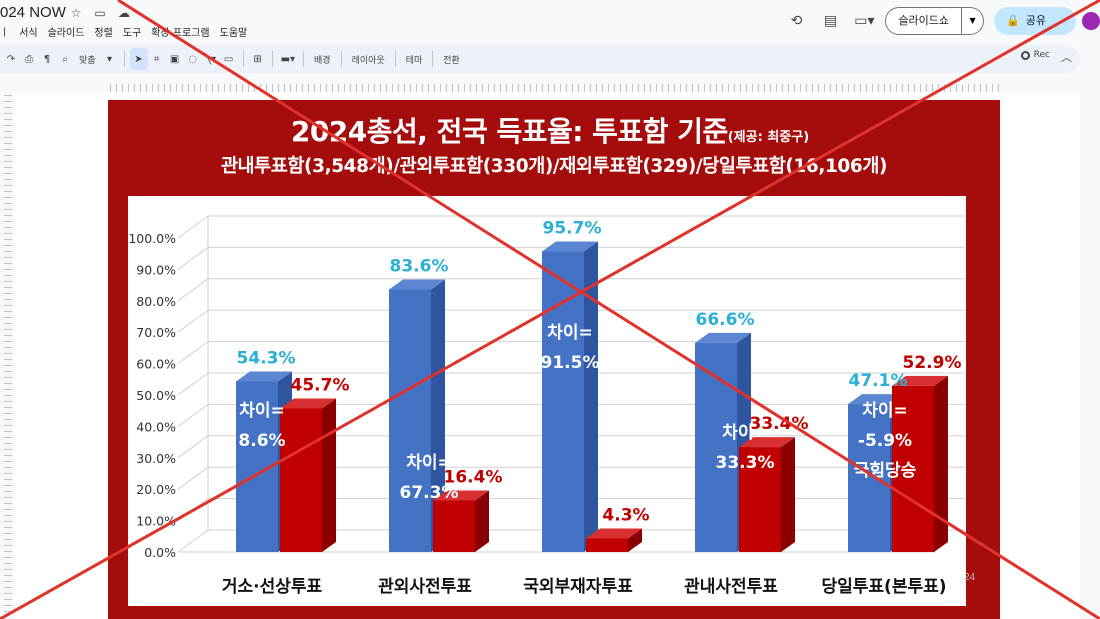 The width and height of the screenshot is (1100, 619). What do you see at coordinates (885, 441) in the screenshot?
I see `difference-note: -5.9%` at bounding box center [885, 441].